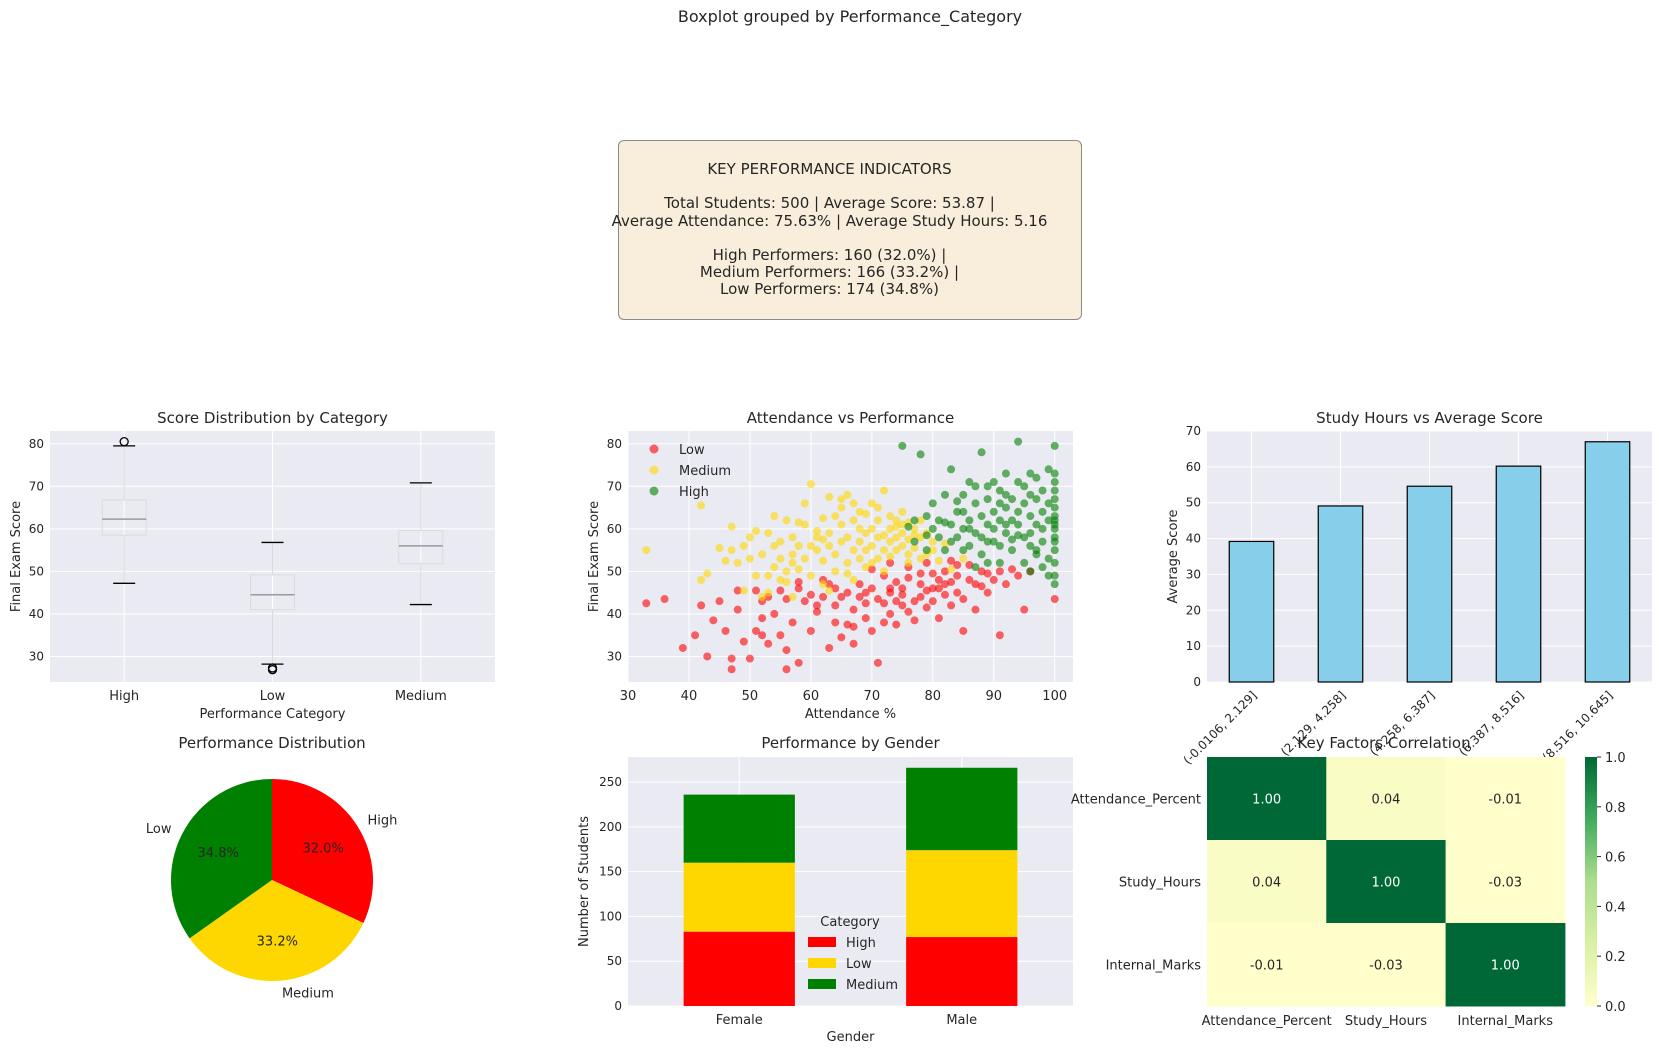 The height and width of the screenshot is (1054, 1659). I want to click on stack-ytick-label: 50, so click(614, 961).